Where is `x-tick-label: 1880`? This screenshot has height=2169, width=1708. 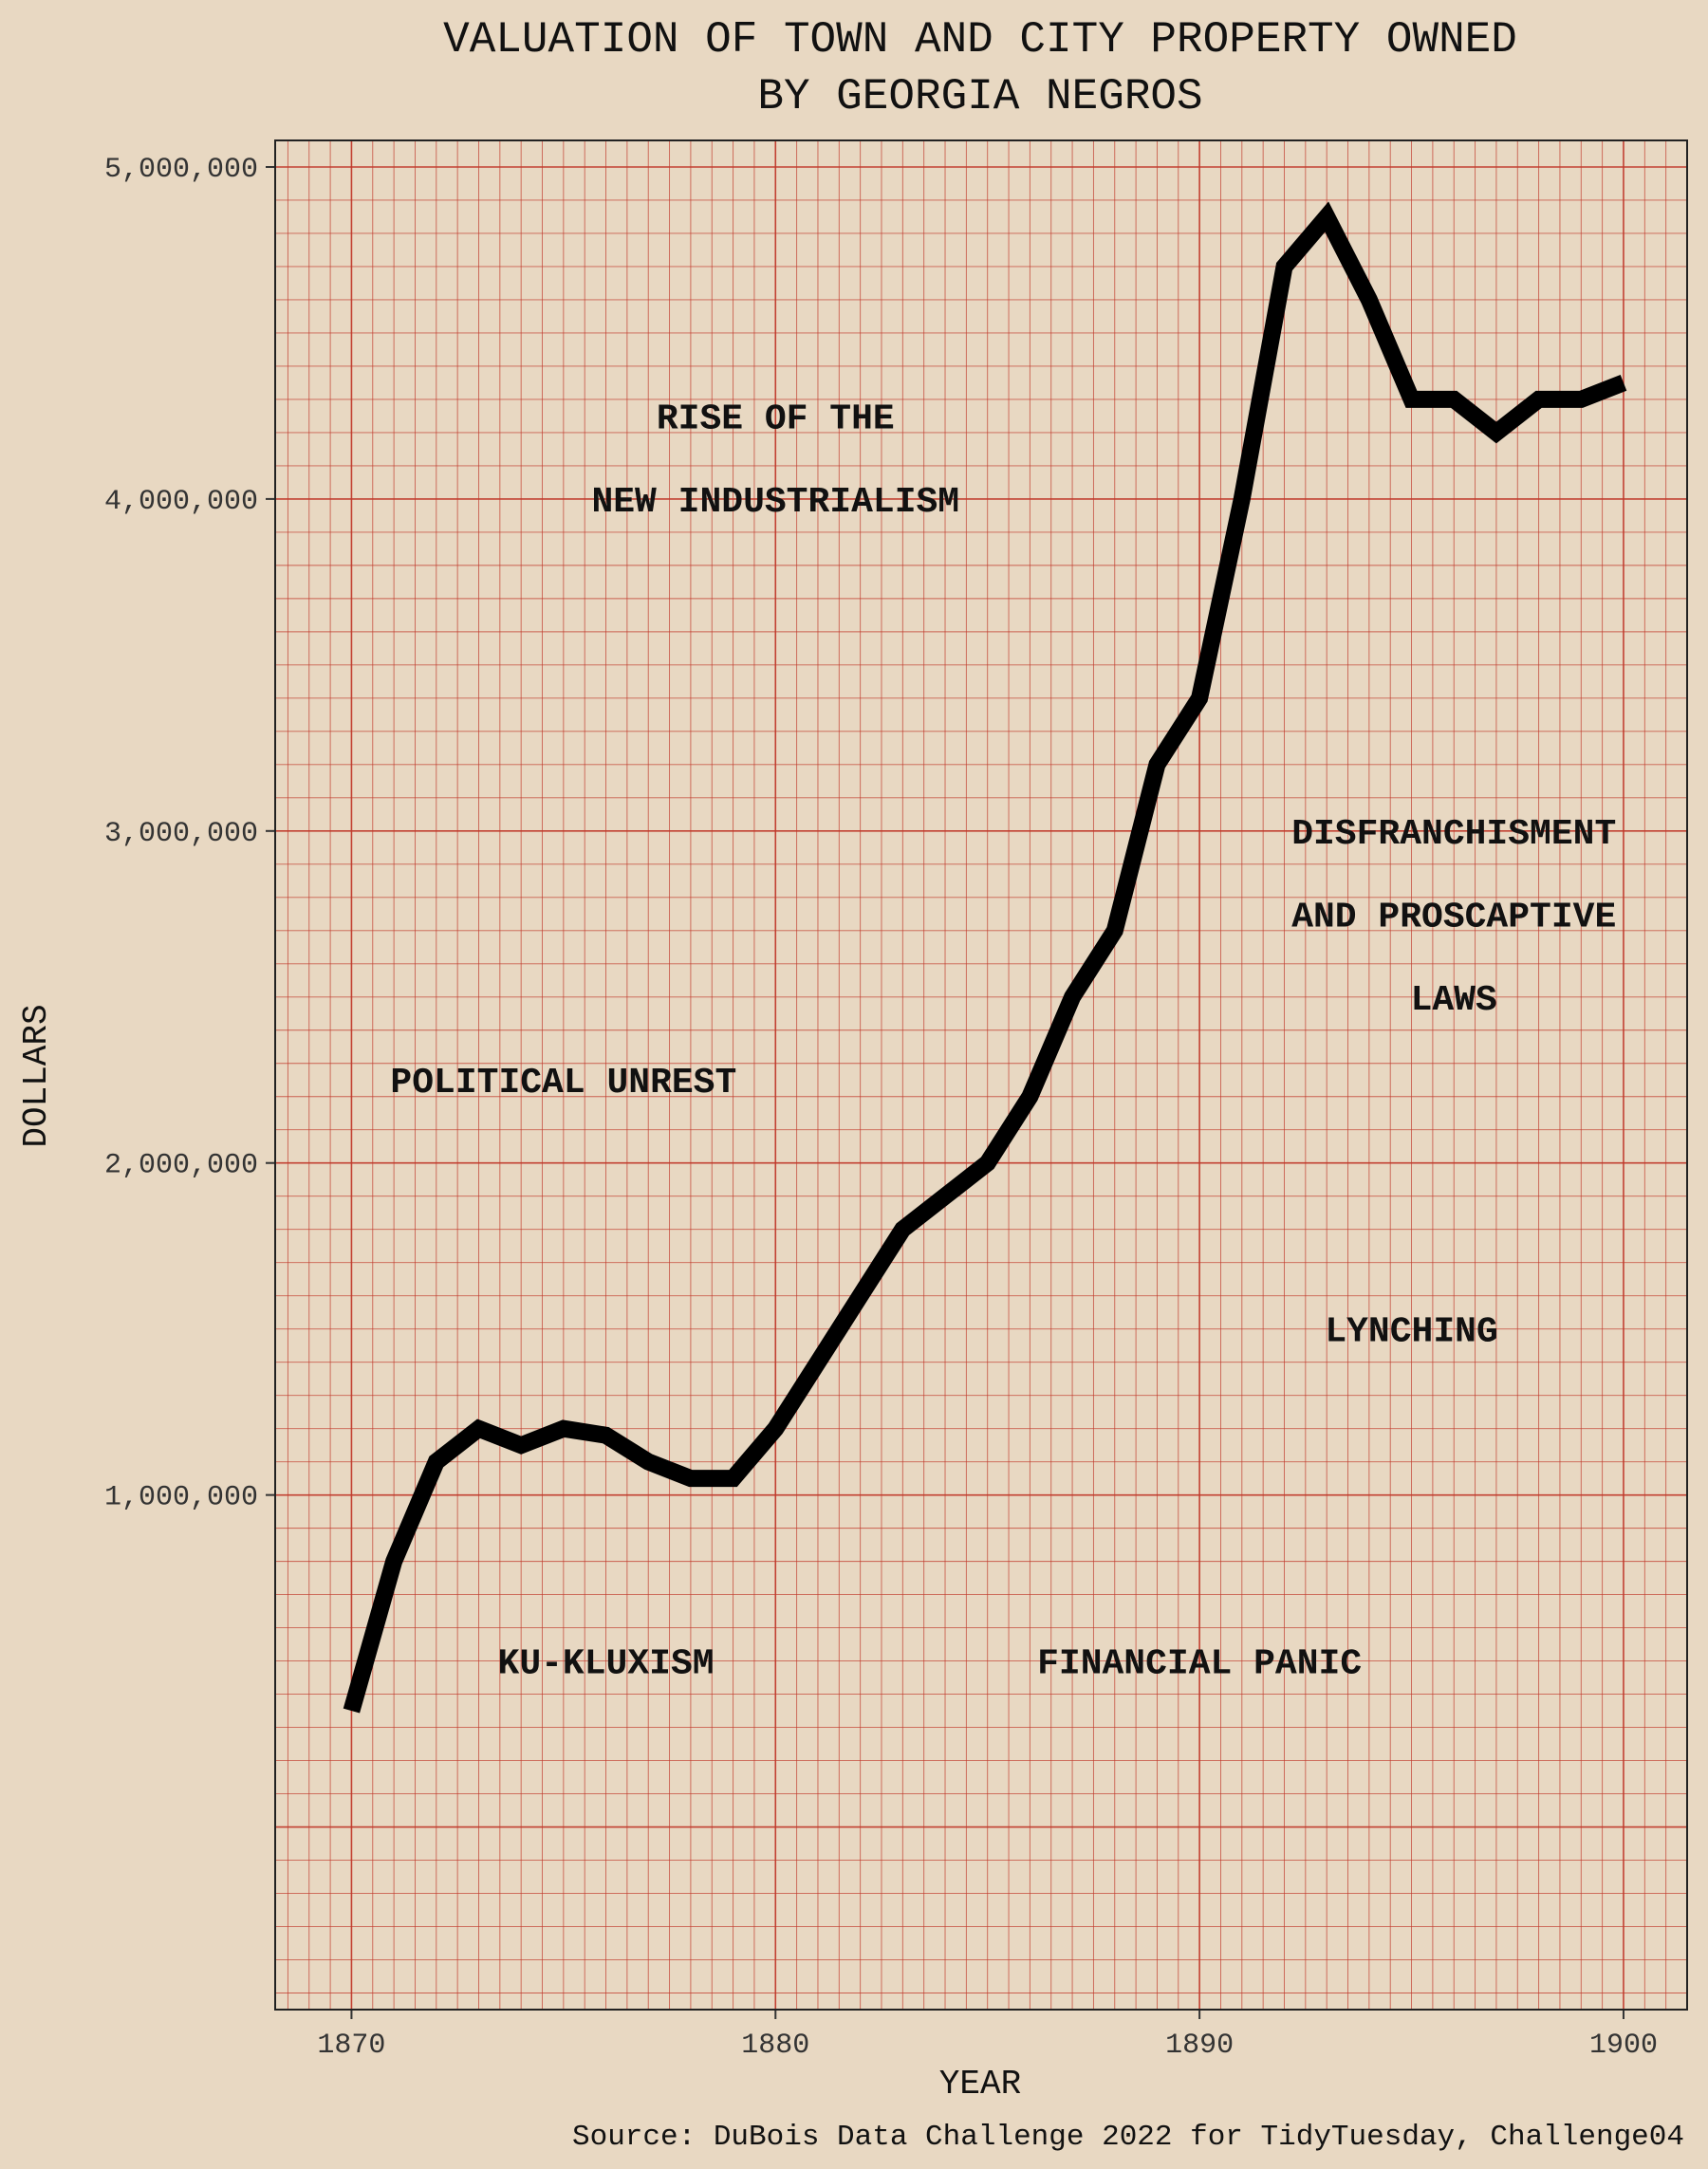 x-tick-label: 1880 is located at coordinates (775, 2046).